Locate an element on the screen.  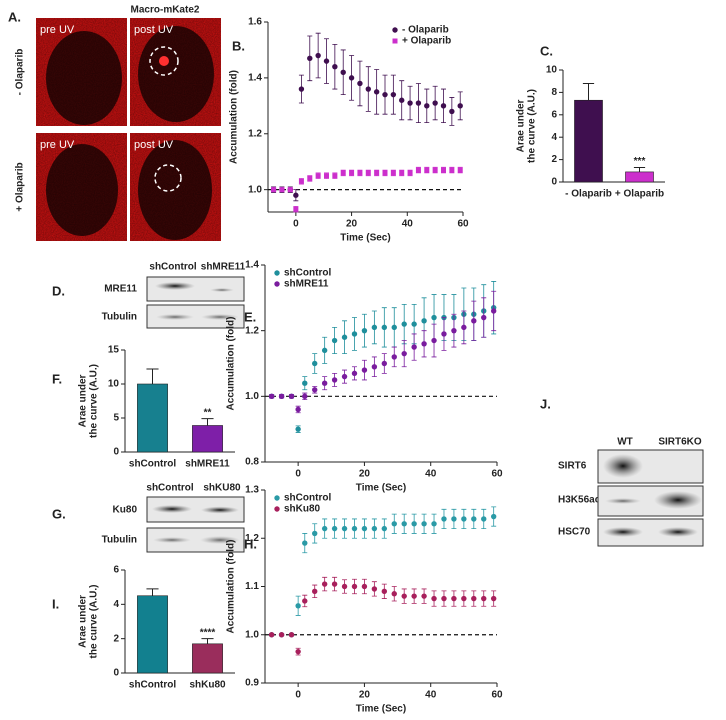
legend-label: shKu80 is located at coordinates (302, 509).